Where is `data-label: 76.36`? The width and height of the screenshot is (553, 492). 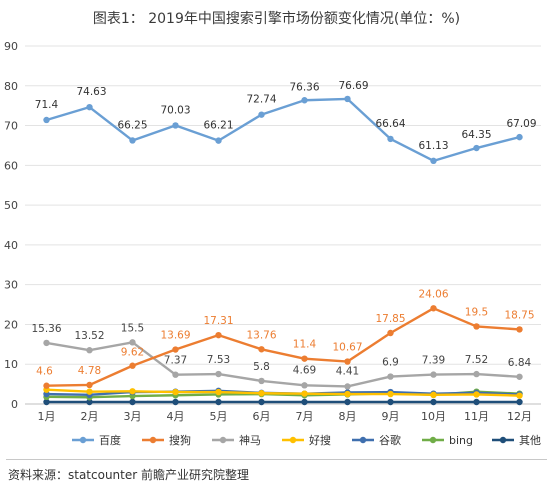 data-label: 76.36 is located at coordinates (304, 87).